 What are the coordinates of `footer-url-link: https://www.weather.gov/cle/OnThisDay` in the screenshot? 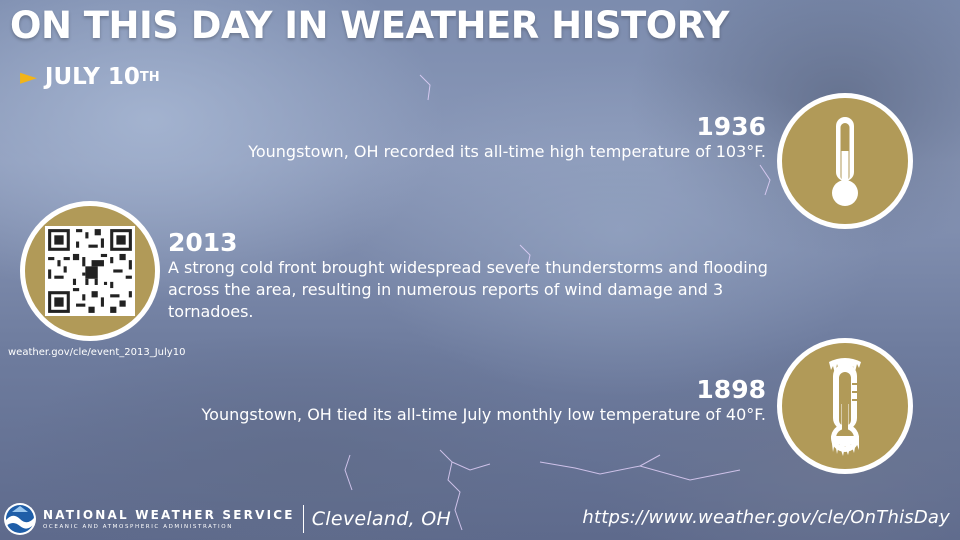 It's located at (766, 517).